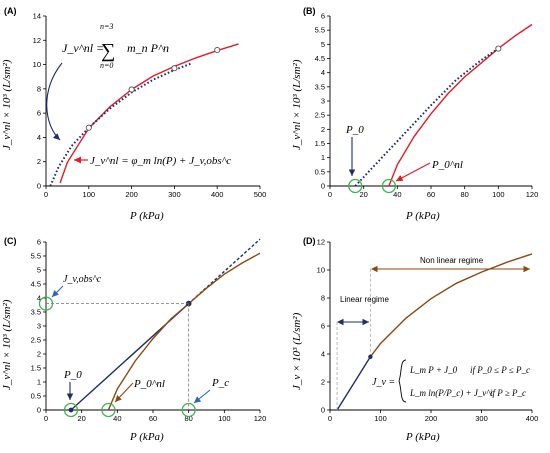  I want to click on panel-b-x-tick-label: 80, so click(464, 194).